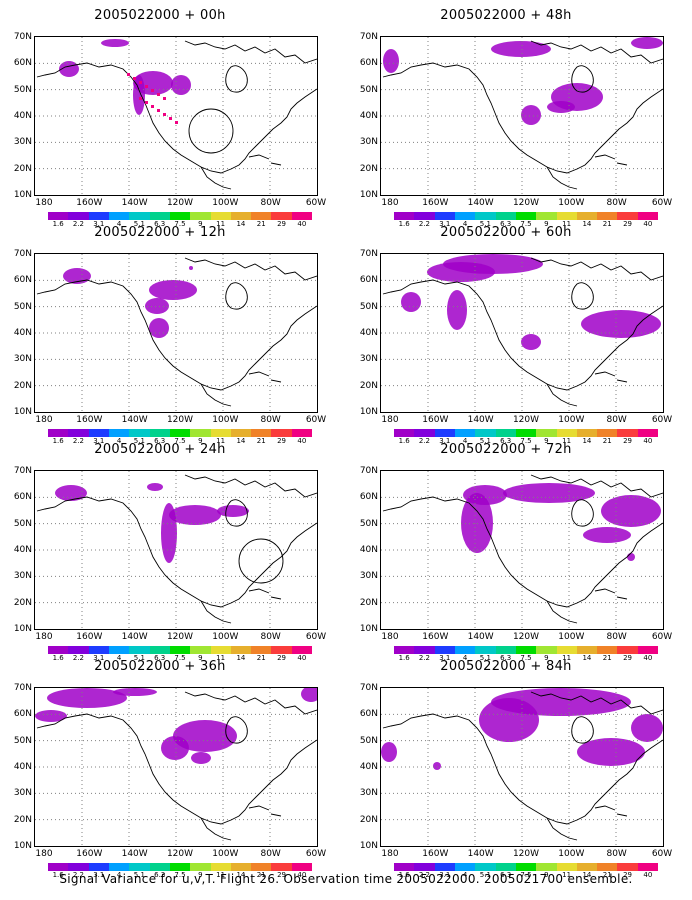 Image resolution: width=692 pixels, height=900 pixels. Describe the element at coordinates (119, 441) in the screenshot. I see `colorbar-label: 4` at that location.